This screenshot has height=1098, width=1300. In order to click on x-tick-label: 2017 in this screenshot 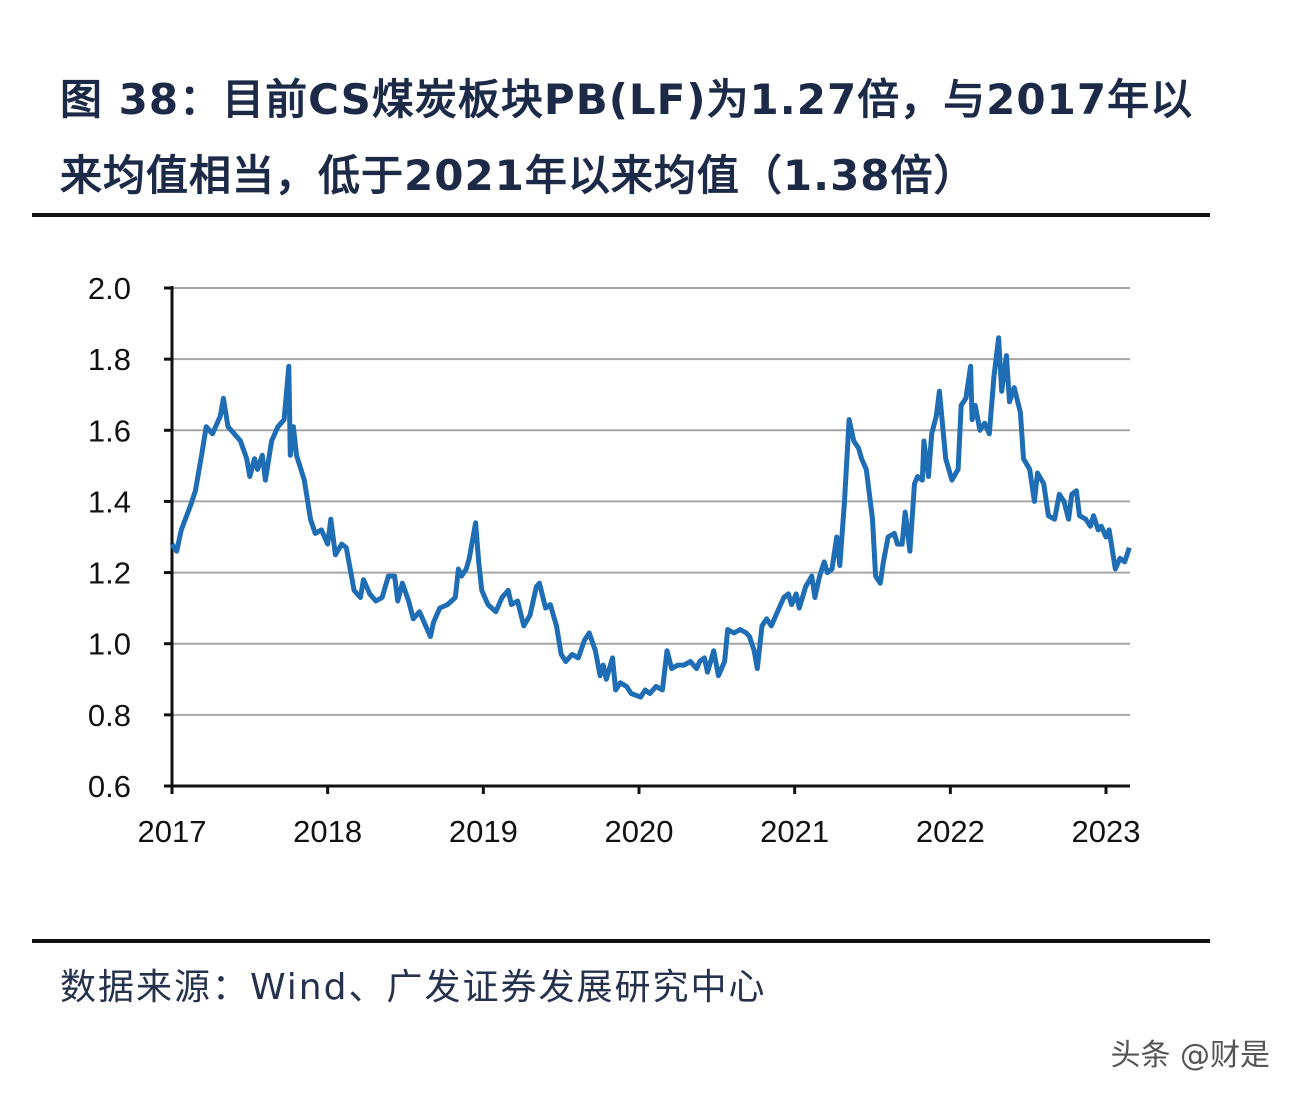, I will do `click(172, 831)`.